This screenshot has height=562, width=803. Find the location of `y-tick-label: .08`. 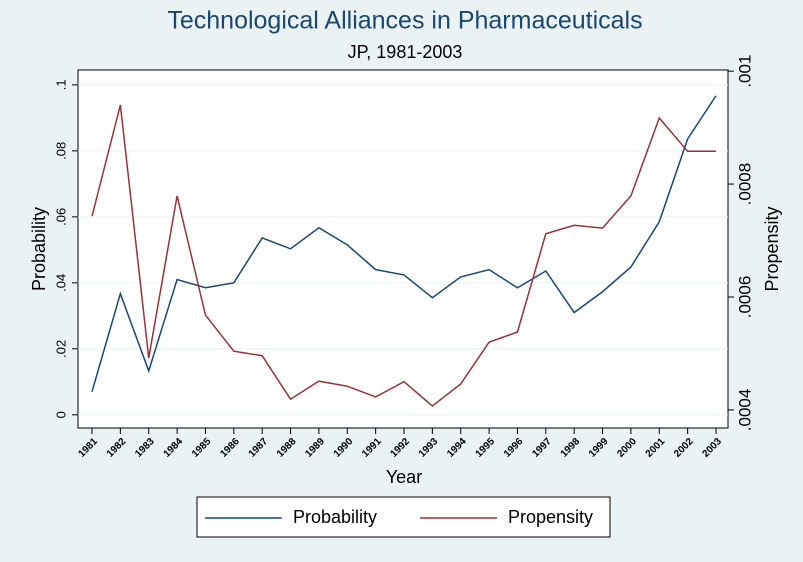

y-tick-label: .08 is located at coordinates (60, 151).